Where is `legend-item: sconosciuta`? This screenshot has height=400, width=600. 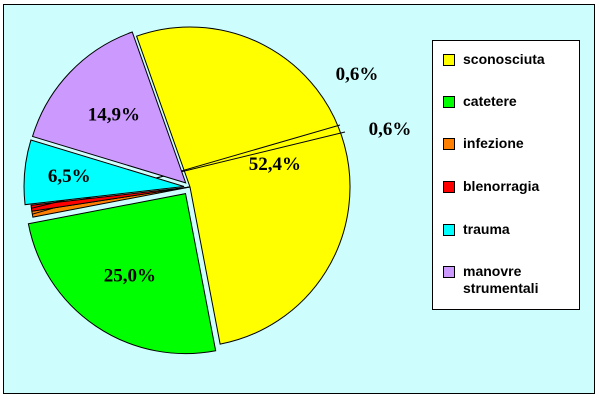 legend-item: sconosciuta is located at coordinates (494, 59).